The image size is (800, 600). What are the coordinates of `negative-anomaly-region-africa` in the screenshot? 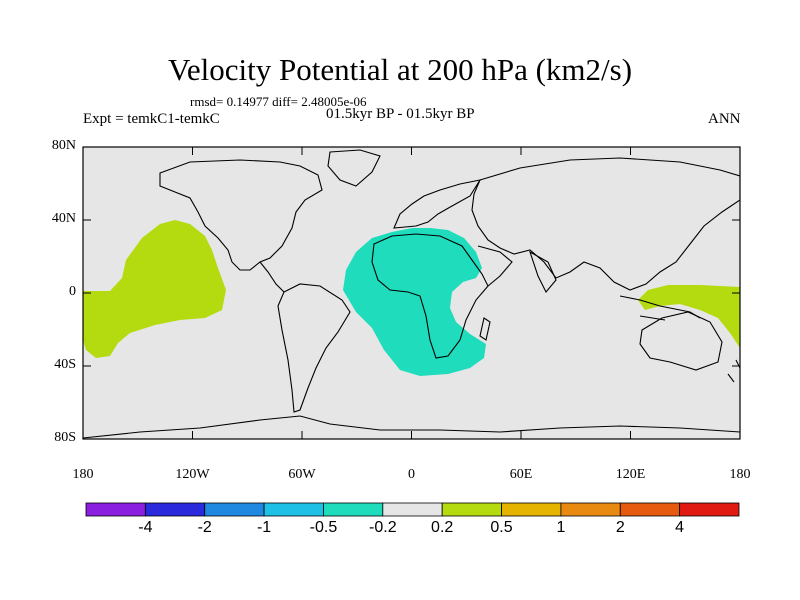 It's located at (414, 302).